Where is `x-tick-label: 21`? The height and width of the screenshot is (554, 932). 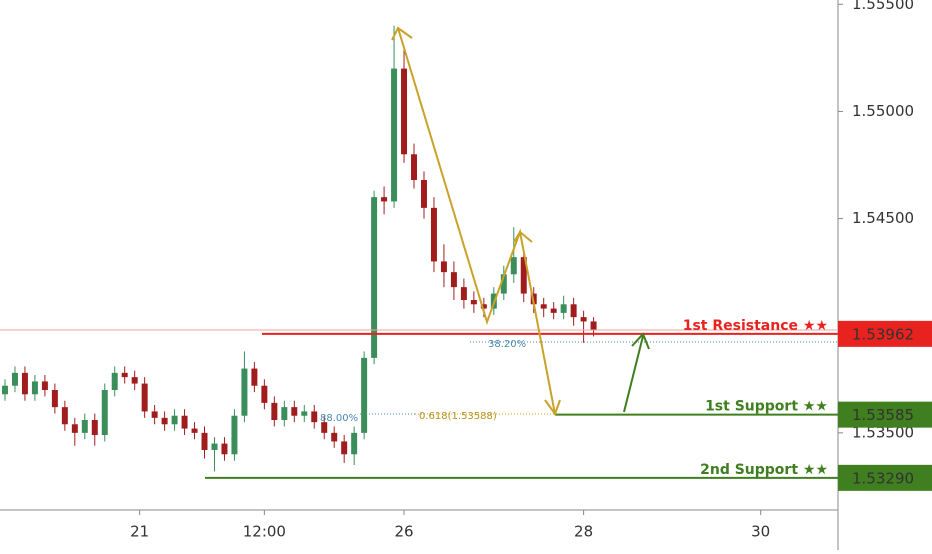
x-tick-label: 21 is located at coordinates (139, 532).